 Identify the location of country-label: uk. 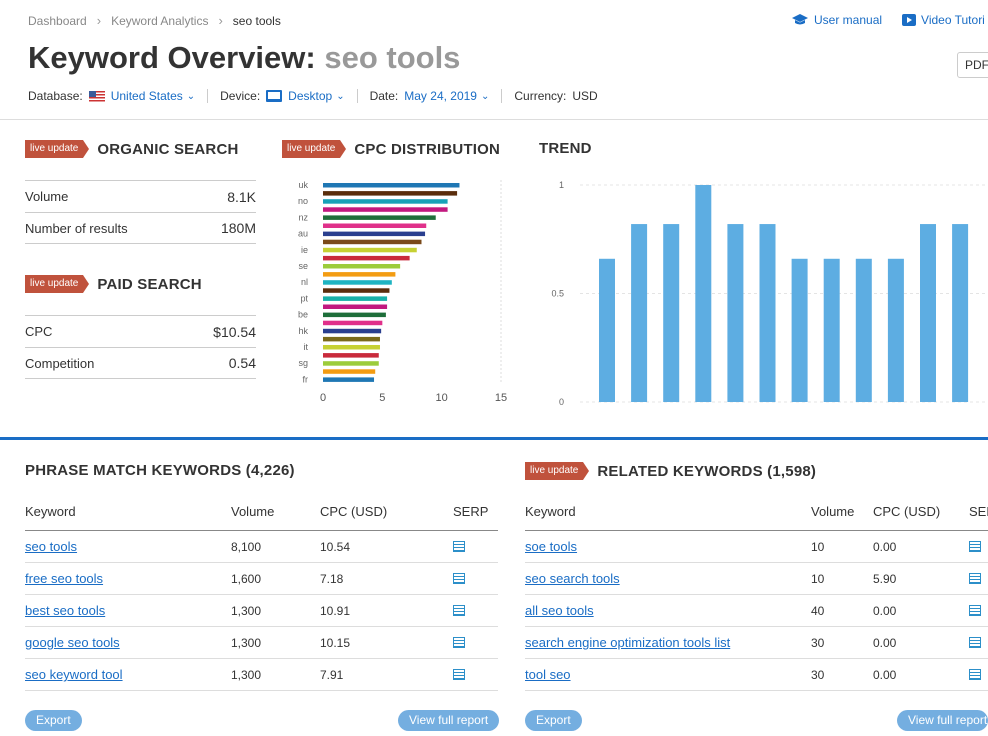
(303, 185).